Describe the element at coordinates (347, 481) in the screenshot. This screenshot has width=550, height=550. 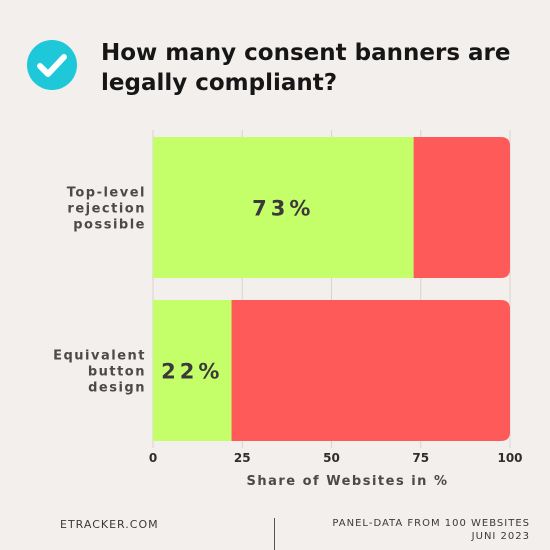
I see `x-axis-label: Share of Websites in %` at that location.